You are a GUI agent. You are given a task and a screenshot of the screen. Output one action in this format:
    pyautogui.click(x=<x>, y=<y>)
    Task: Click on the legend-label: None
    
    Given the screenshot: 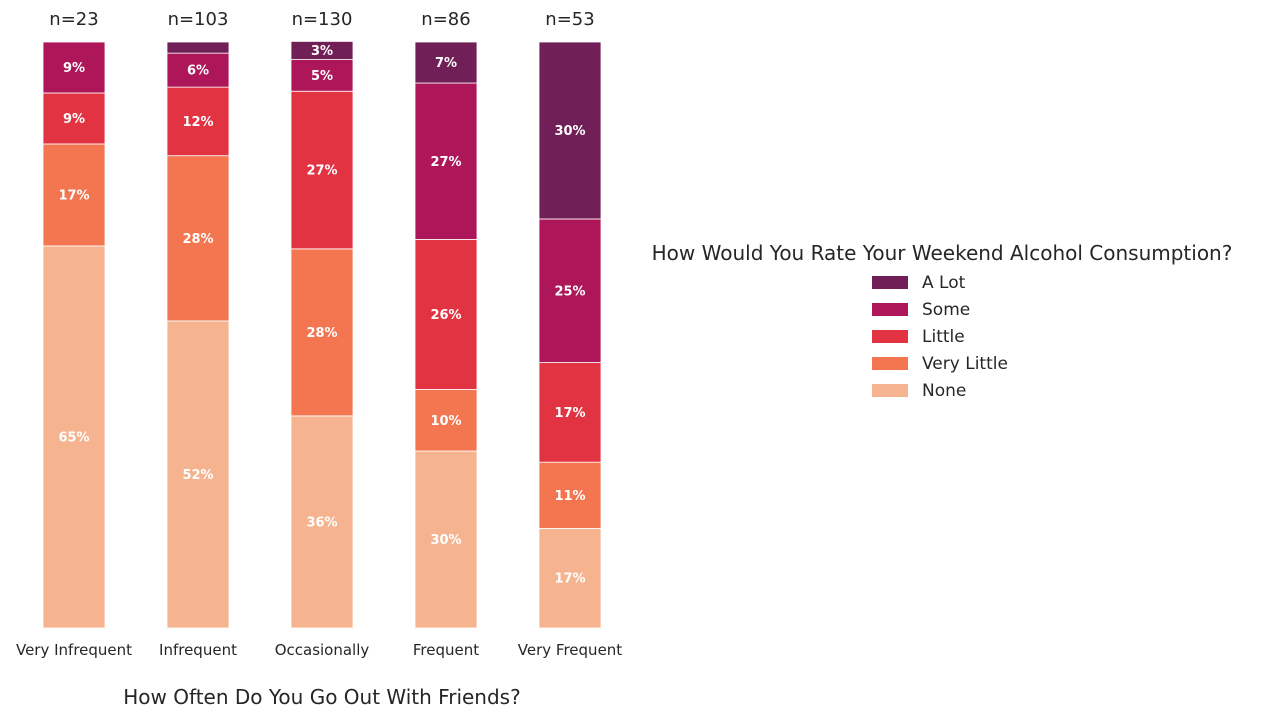 What is the action you would take?
    pyautogui.click(x=944, y=391)
    